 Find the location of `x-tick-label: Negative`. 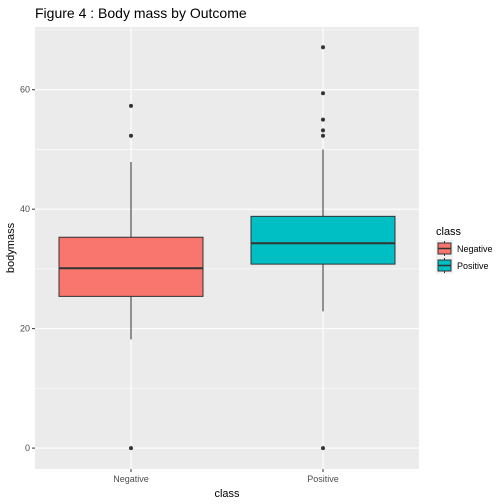

x-tick-label: Negative is located at coordinates (131, 479).